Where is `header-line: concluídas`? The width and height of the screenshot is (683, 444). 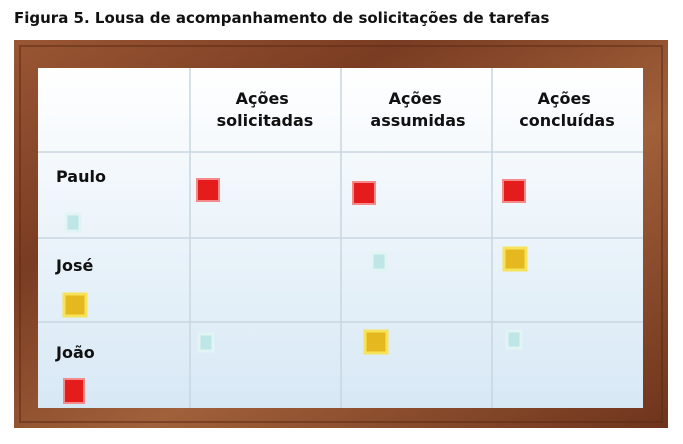 header-line: concluídas is located at coordinates (566, 120).